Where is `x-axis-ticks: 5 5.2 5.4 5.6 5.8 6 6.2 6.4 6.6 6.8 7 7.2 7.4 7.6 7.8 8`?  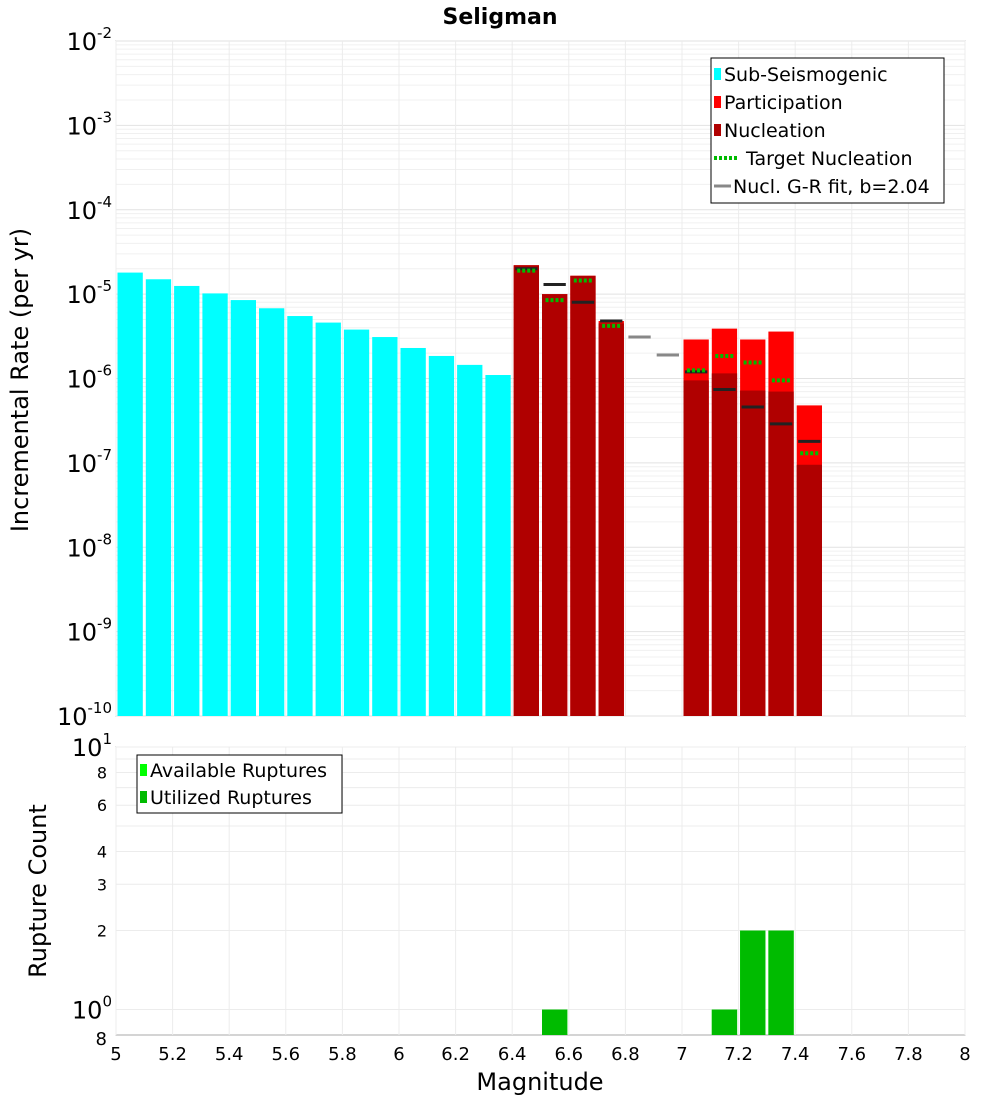 x-axis-ticks: 5 5.2 5.4 5.6 5.8 6 6.2 6.4 6.6 6.8 7 7.2 7.4 7.6 7.8 8 is located at coordinates (540, 1054).